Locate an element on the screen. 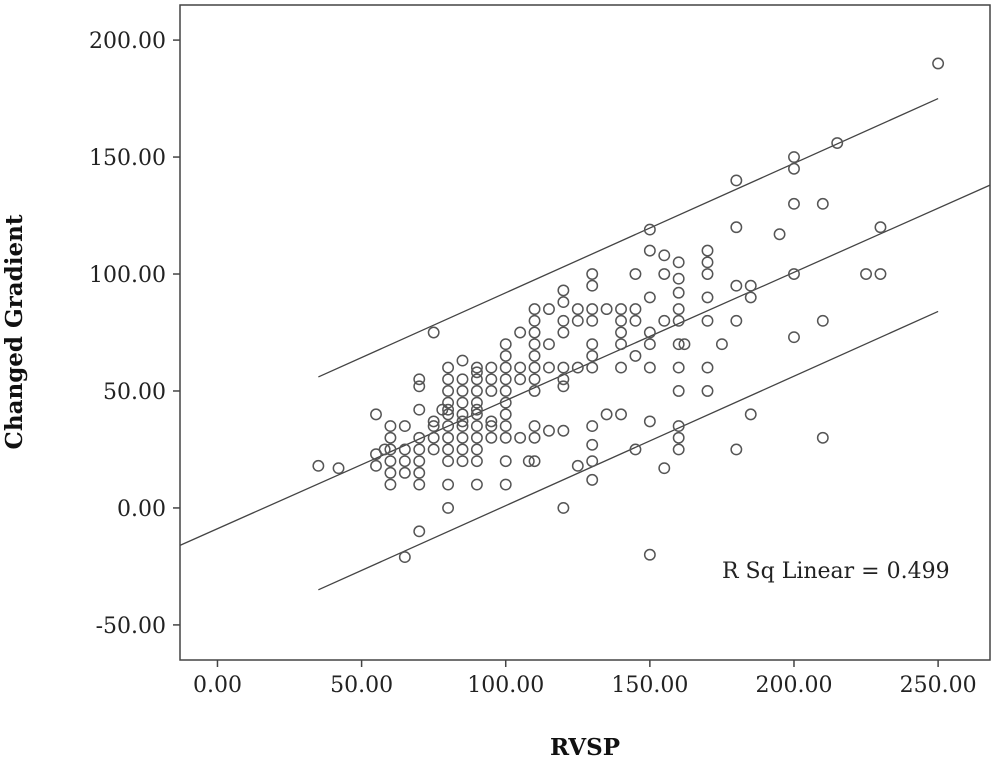  x-axis: 0.00 50.00 100.00 150.00 200.00 250.00 is located at coordinates (585, 679).